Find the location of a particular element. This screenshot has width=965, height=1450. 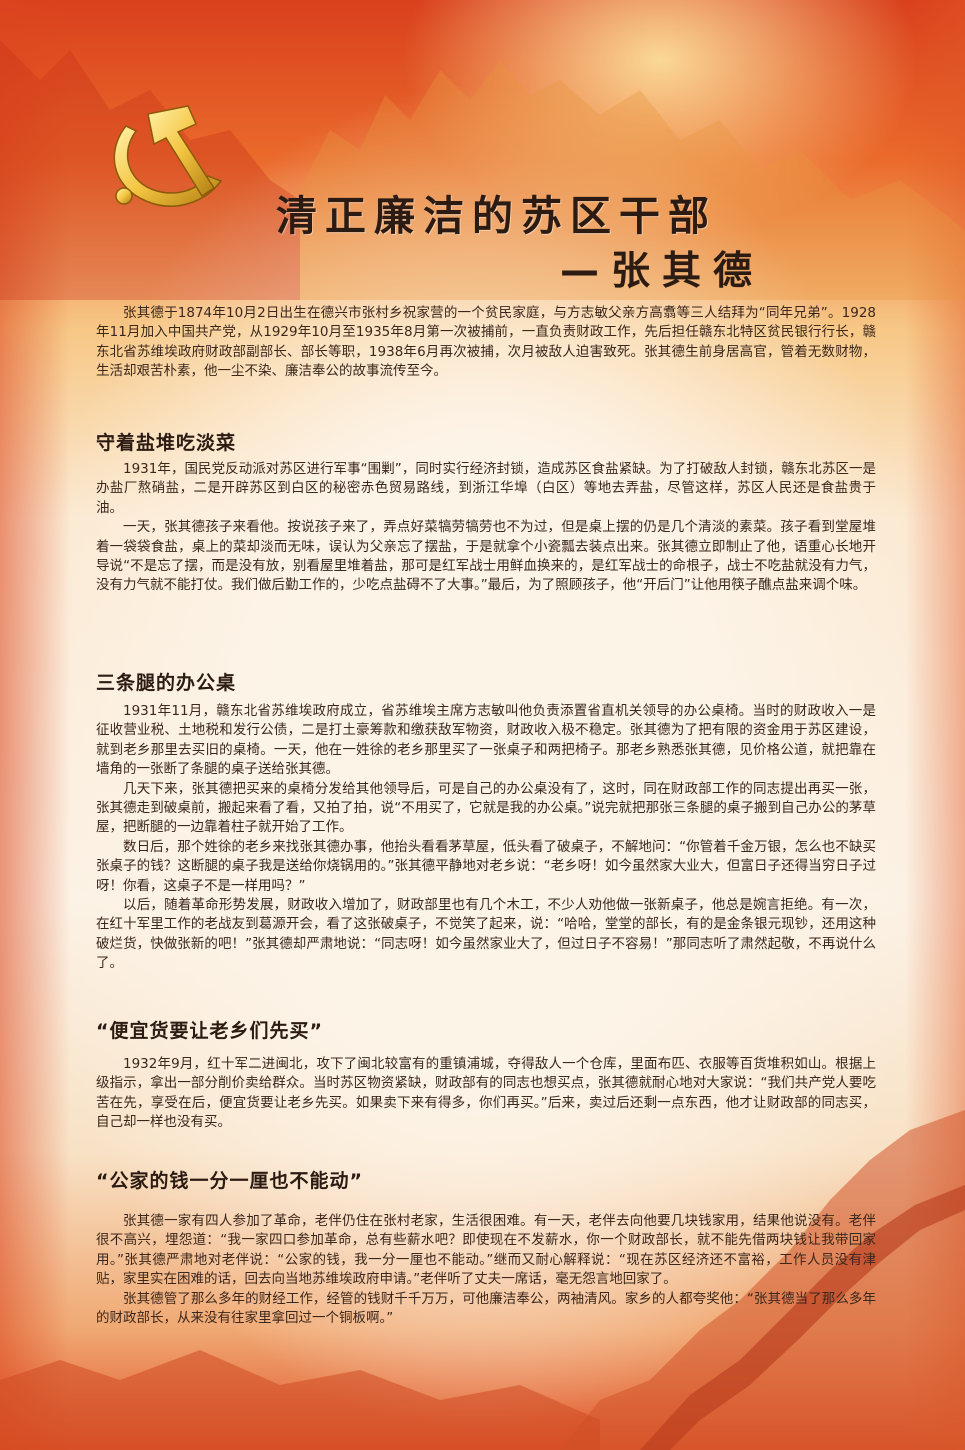

bottom-hills is located at coordinates (300, 1400).